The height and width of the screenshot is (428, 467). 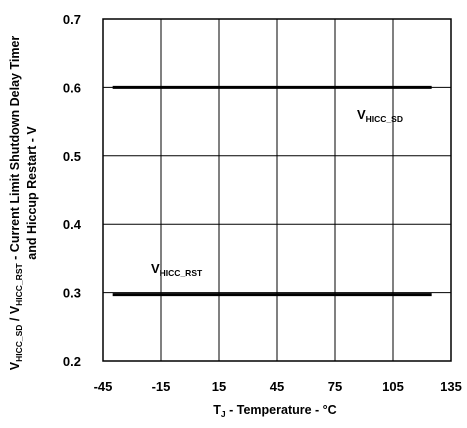 What do you see at coordinates (72, 190) in the screenshot?
I see `y-tick-labels: 0.2 0.3 0.4 0.5 0.6 0.7` at bounding box center [72, 190].